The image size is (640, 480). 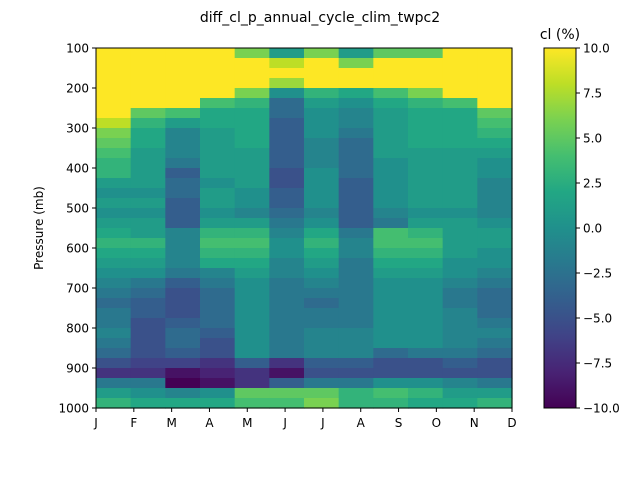 I want to click on x-tick-label: M, so click(x=247, y=423).